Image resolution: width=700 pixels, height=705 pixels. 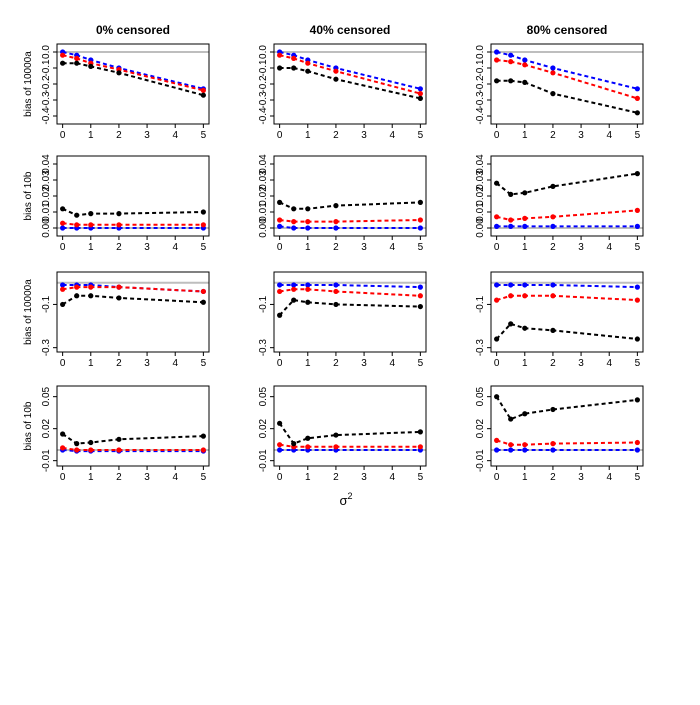 I want to click on panel-r3-c2: 0 1 2 3 4 5 -0.01 0.02 0.05, so click(x=559, y=434).